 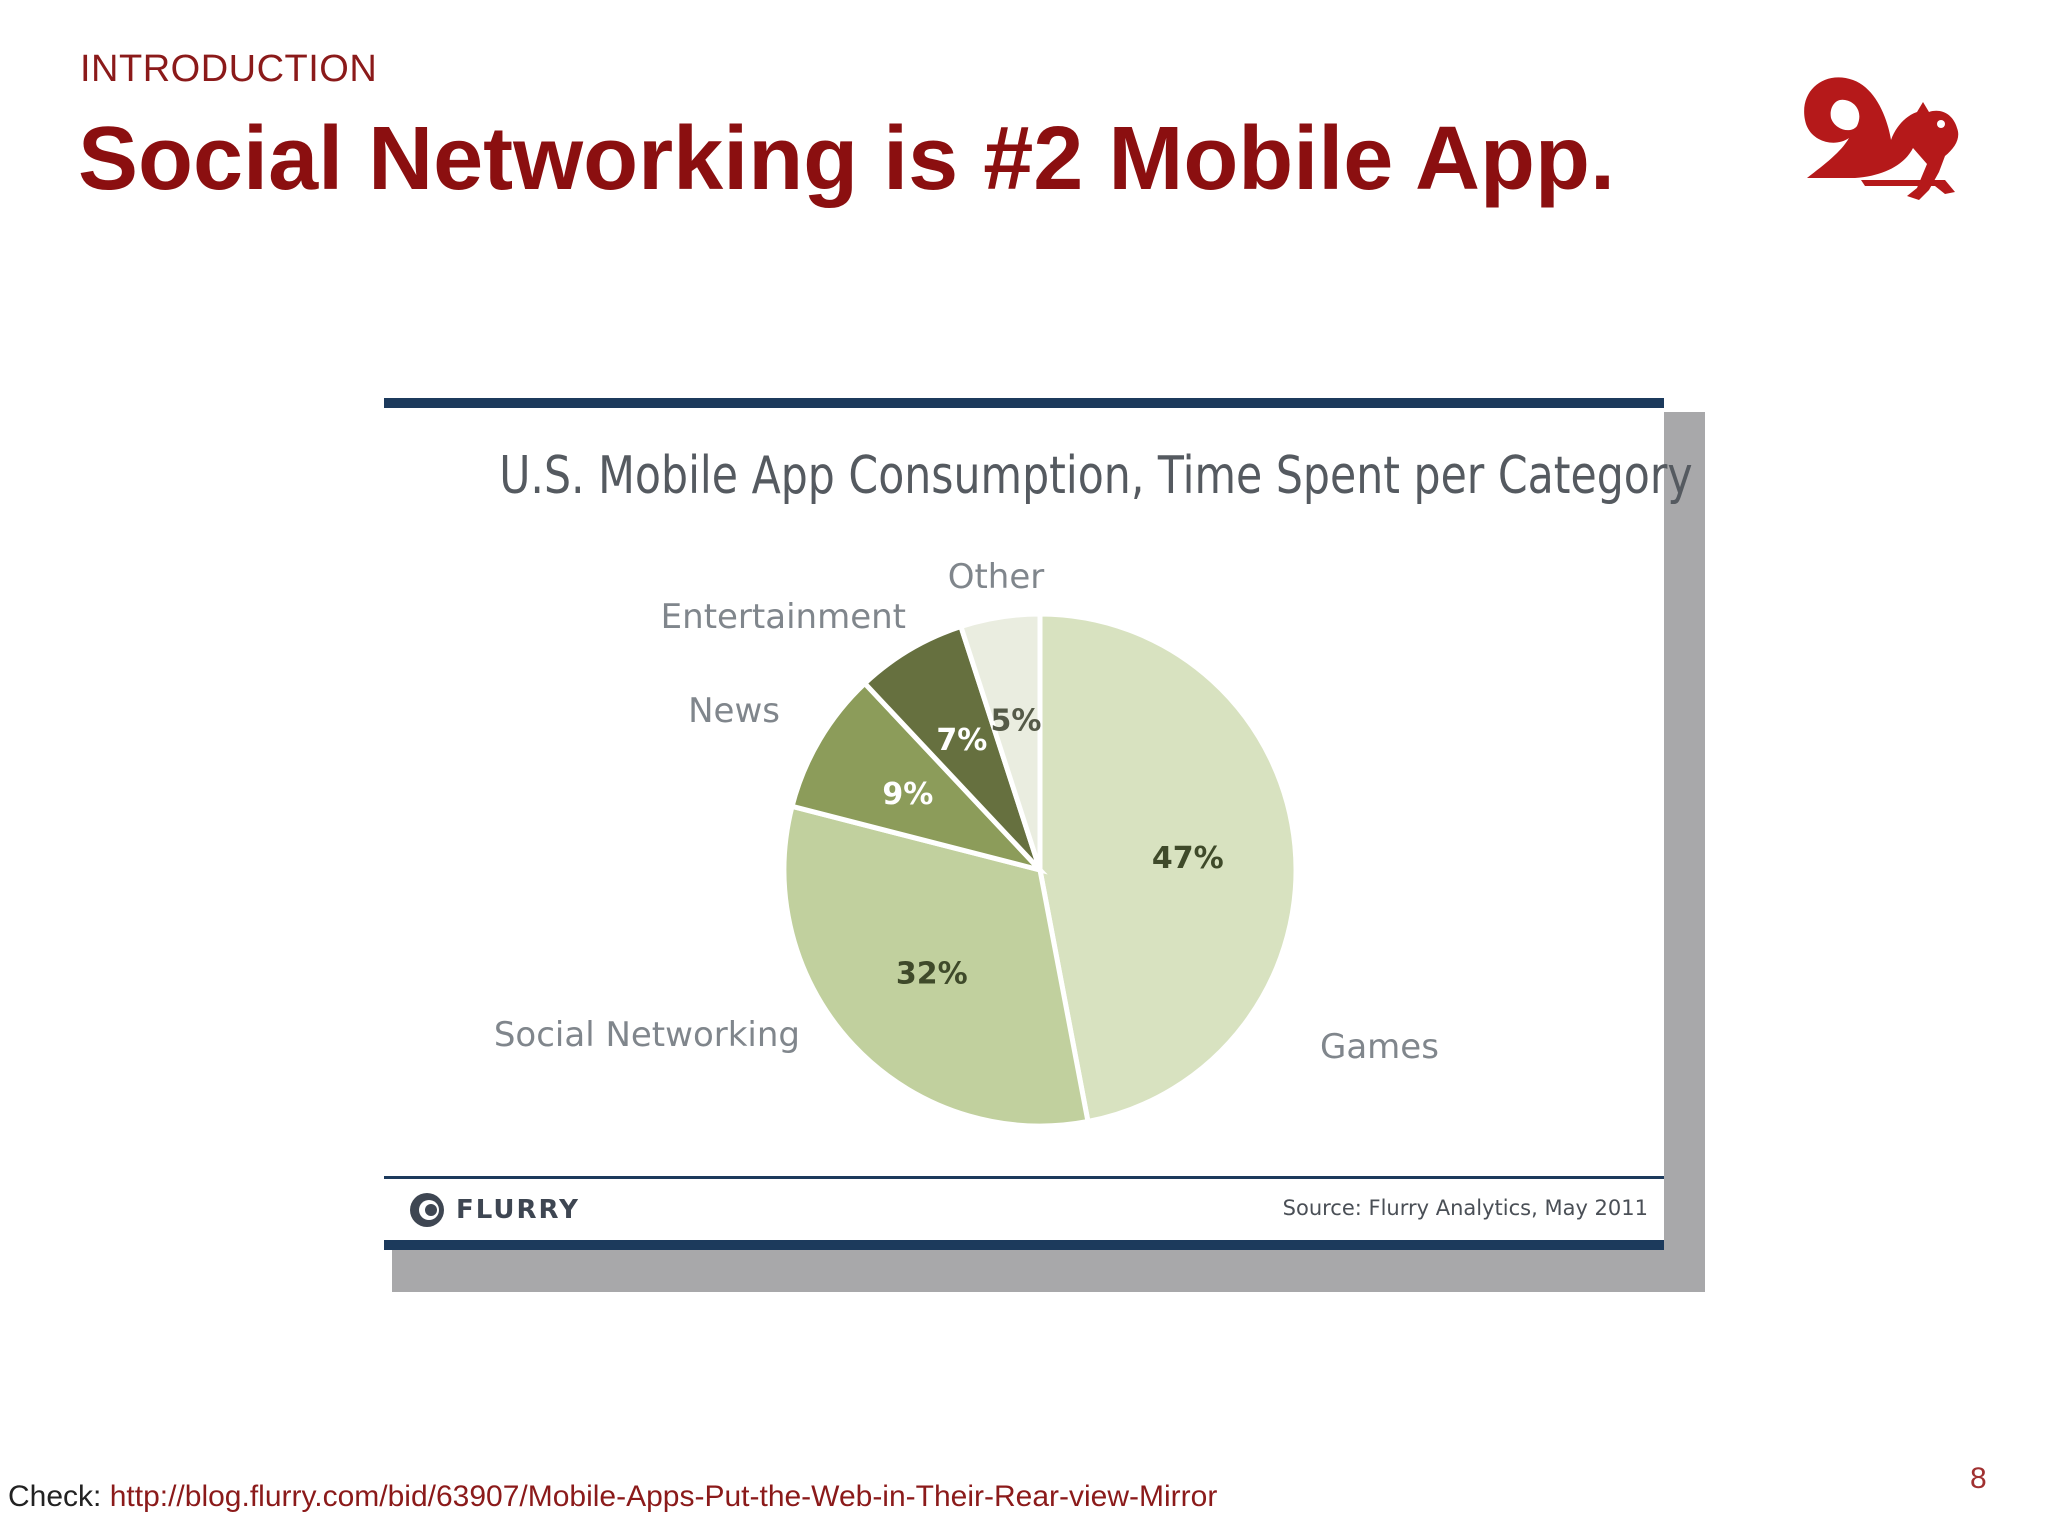 I want to click on value-label-games: 47%, so click(x=1188, y=858).